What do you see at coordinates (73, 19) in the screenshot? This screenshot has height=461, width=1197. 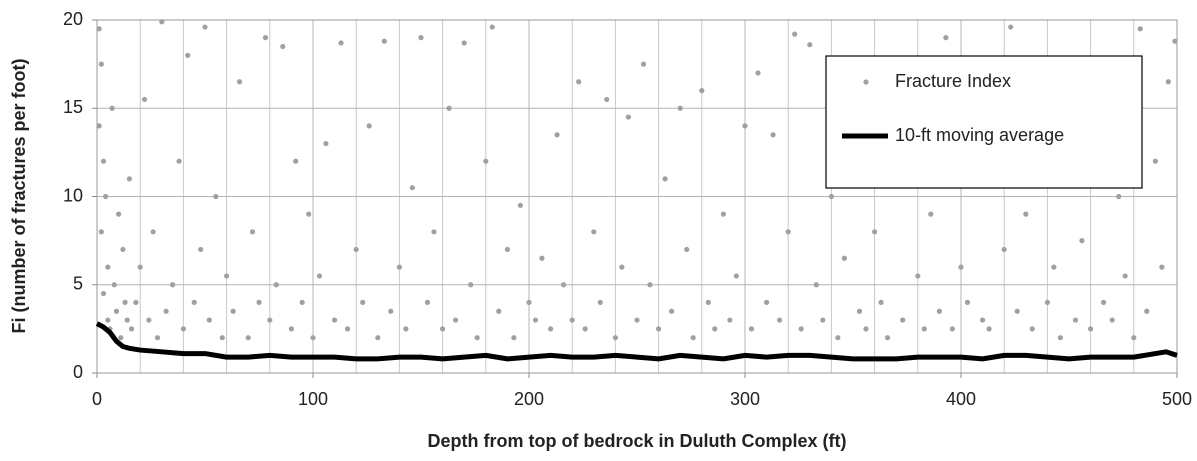 I see `y-tick-label: 20` at bounding box center [73, 19].